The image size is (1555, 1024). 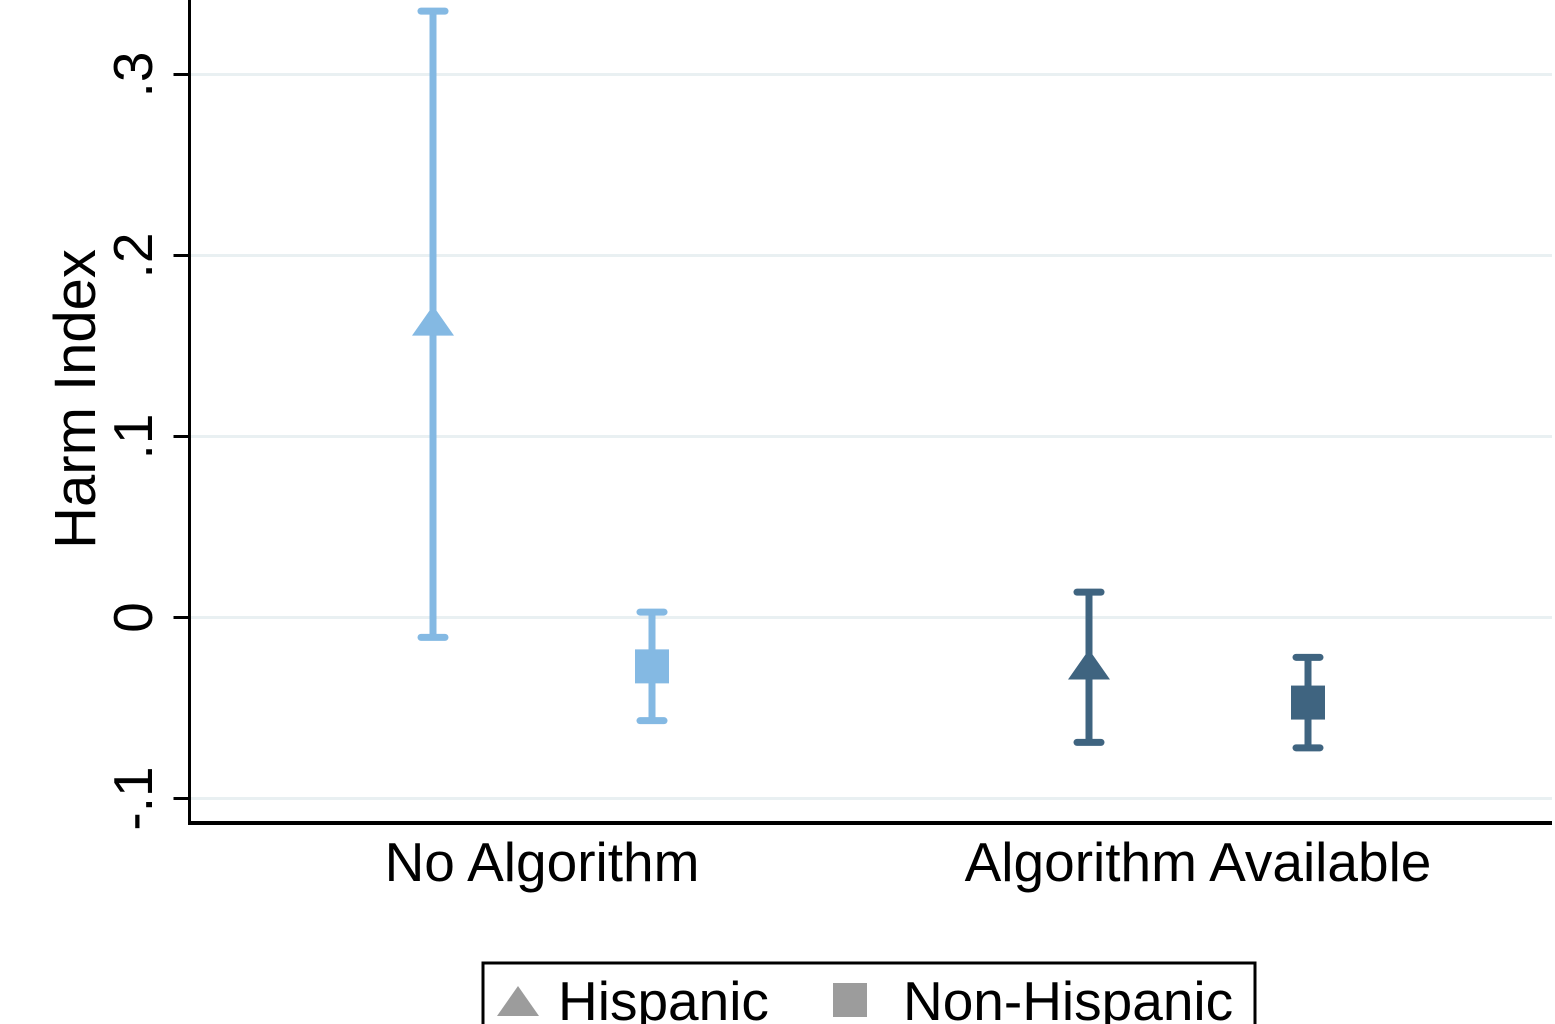 What do you see at coordinates (133, 798) in the screenshot?
I see `y-tick-label: -.1` at bounding box center [133, 798].